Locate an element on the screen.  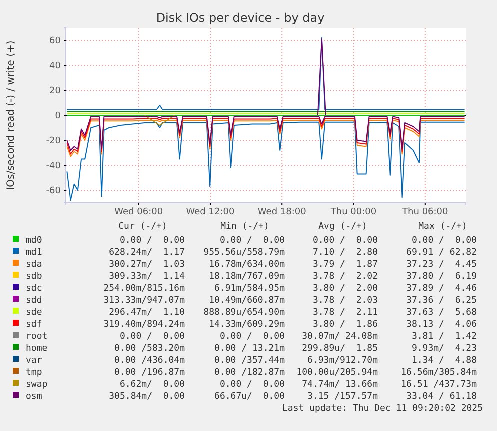
y-tick-label: -20 is located at coordinates (54, 141).